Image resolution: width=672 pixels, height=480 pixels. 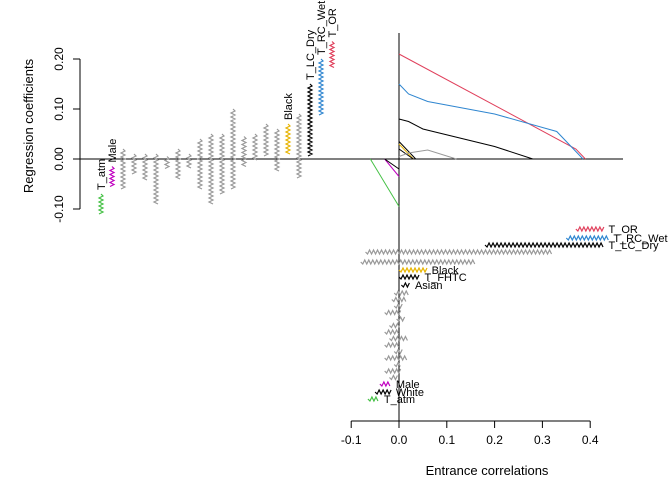 I want to click on series-line-t-rc-wet, so click(x=491, y=121).